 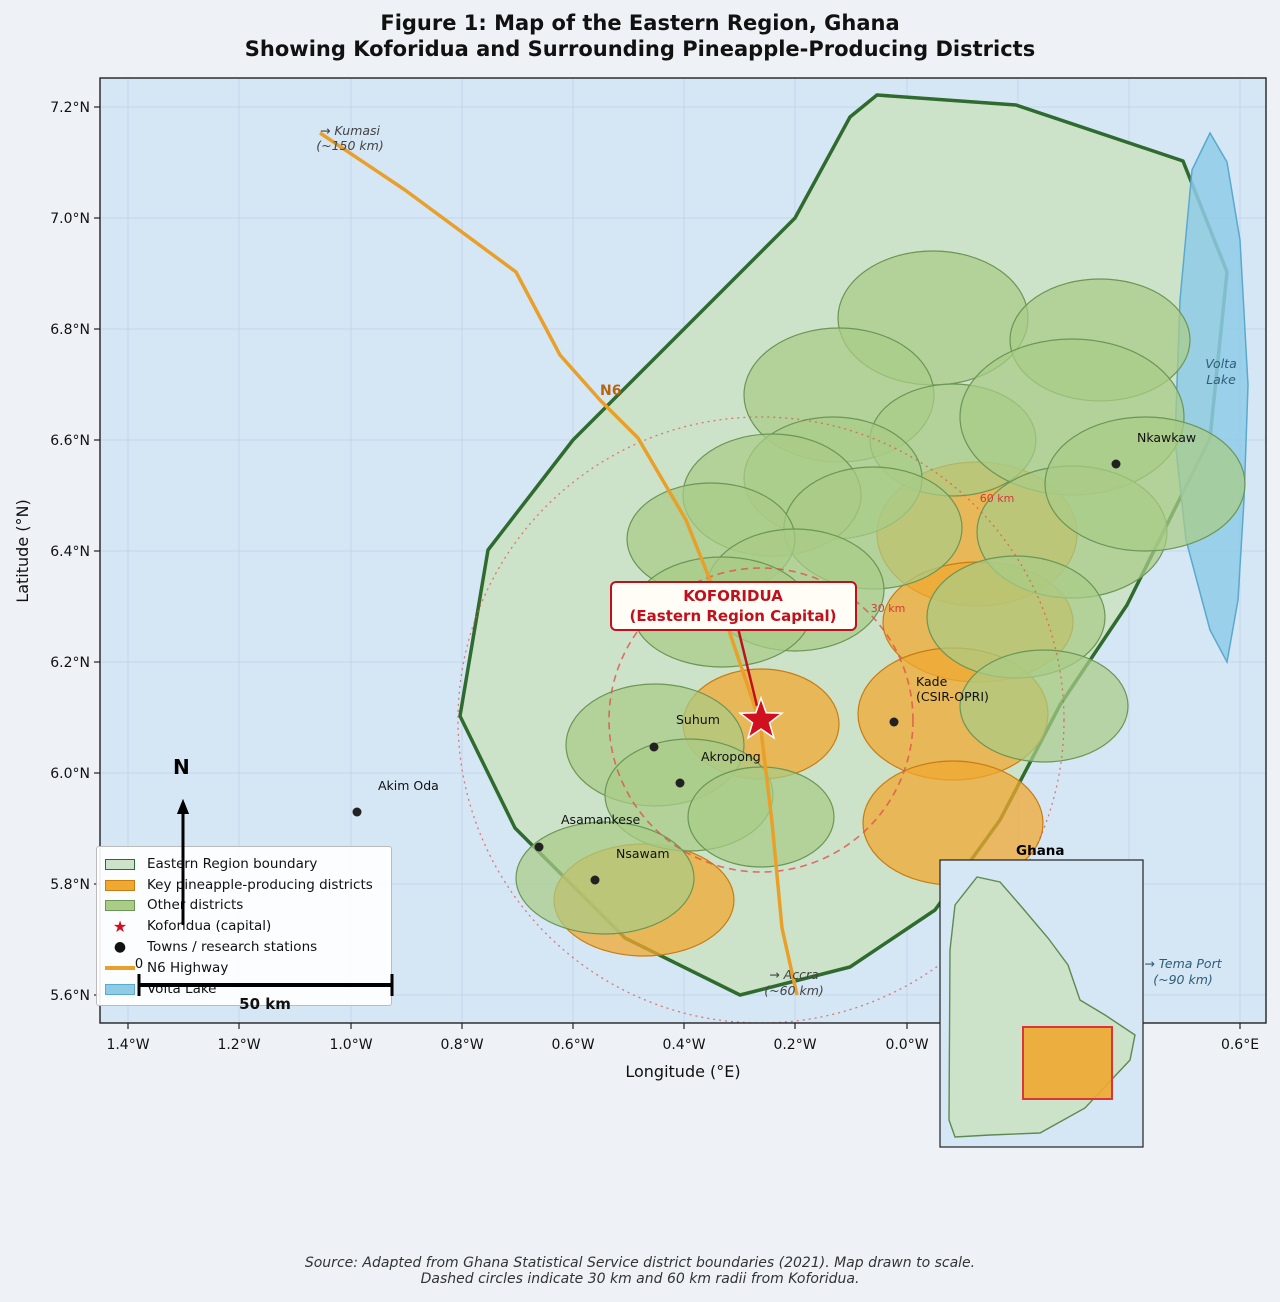 What do you see at coordinates (350, 130) in the screenshot?
I see `kumasi-label: → Kumasi` at bounding box center [350, 130].